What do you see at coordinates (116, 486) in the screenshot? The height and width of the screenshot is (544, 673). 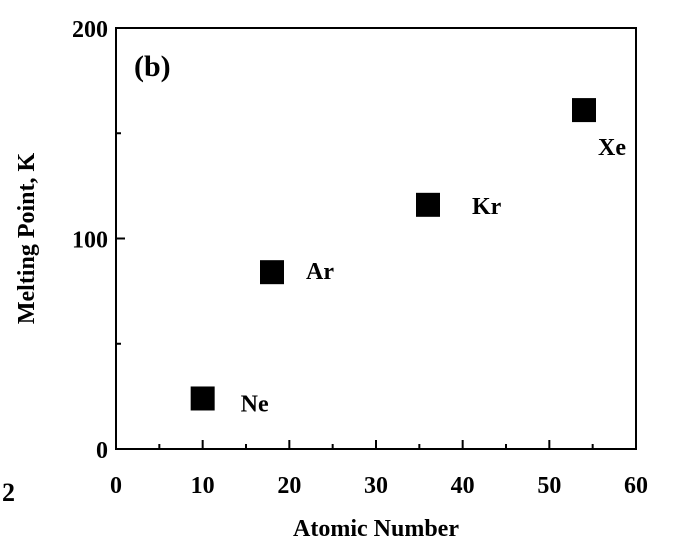 I see `x-tick-label: 0` at bounding box center [116, 486].